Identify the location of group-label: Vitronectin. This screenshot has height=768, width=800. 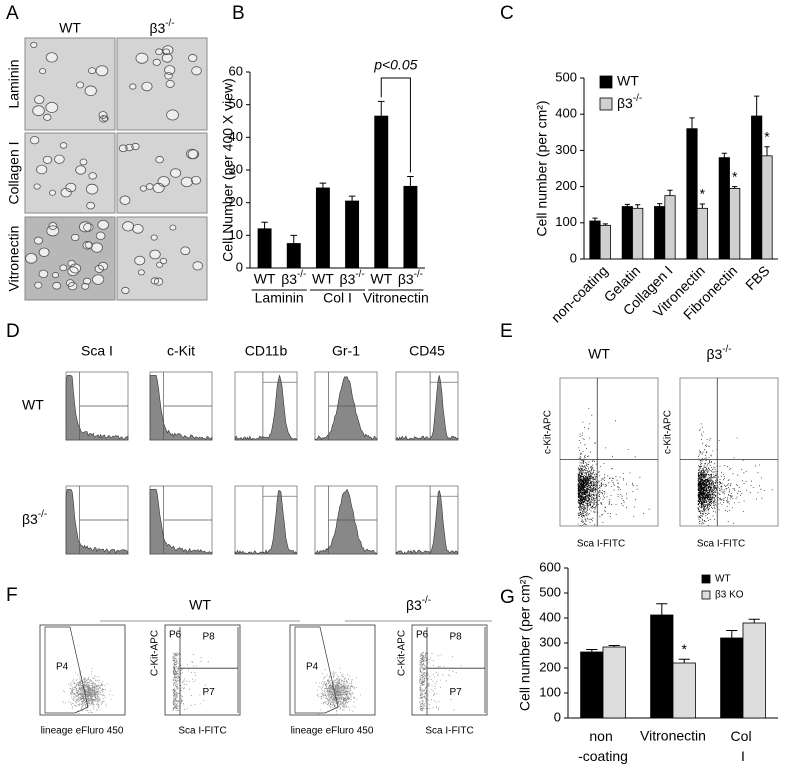
(396, 298).